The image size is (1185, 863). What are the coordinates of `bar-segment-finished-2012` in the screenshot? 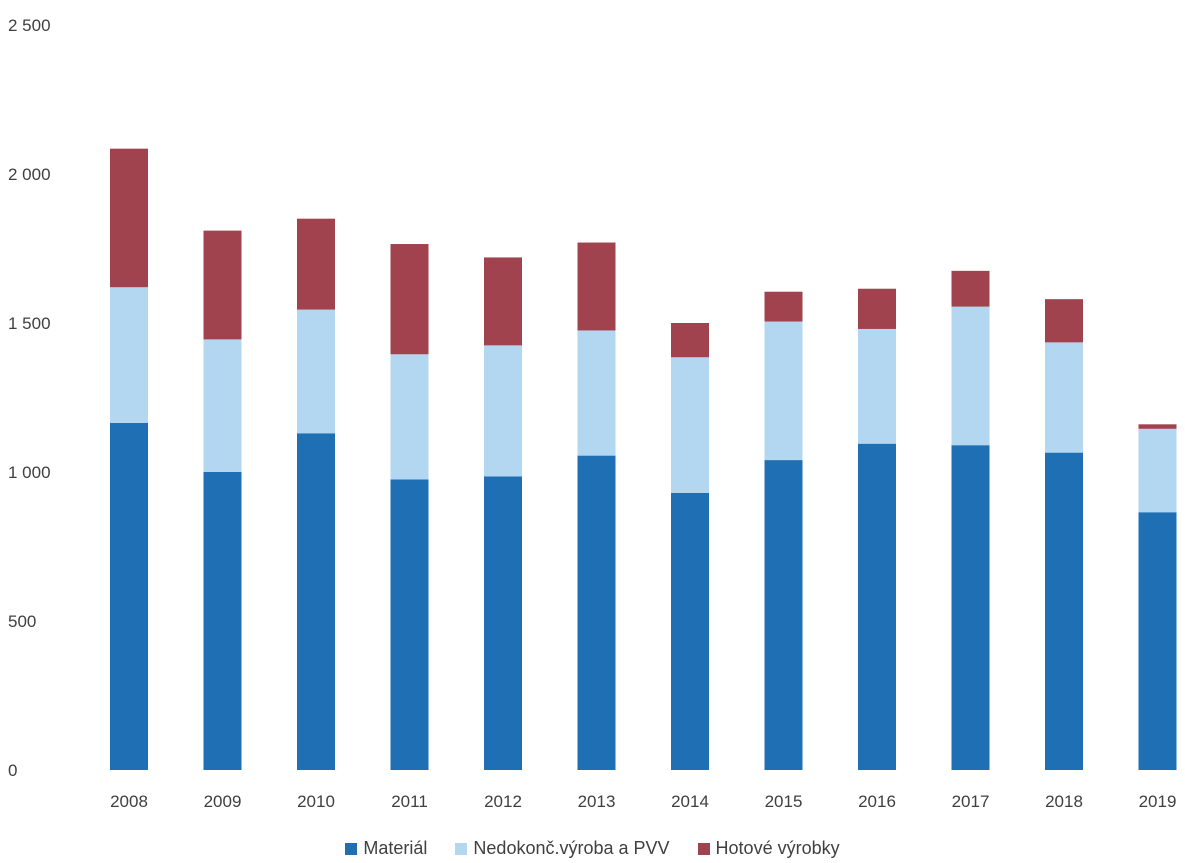 It's located at (503, 301).